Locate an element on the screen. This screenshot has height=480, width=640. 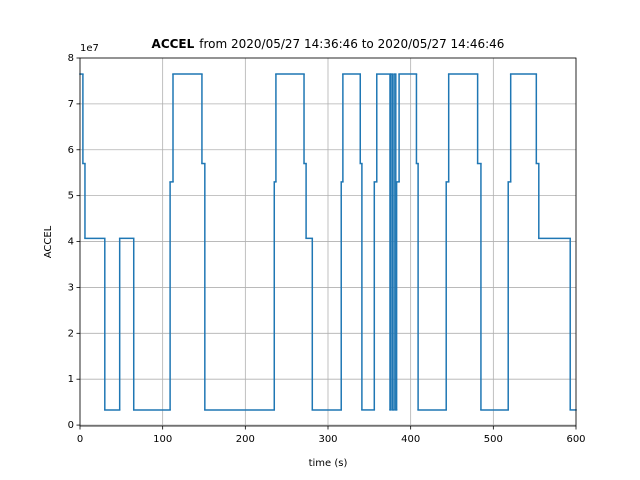
y-tick-label: 1 is located at coordinates (71, 379).